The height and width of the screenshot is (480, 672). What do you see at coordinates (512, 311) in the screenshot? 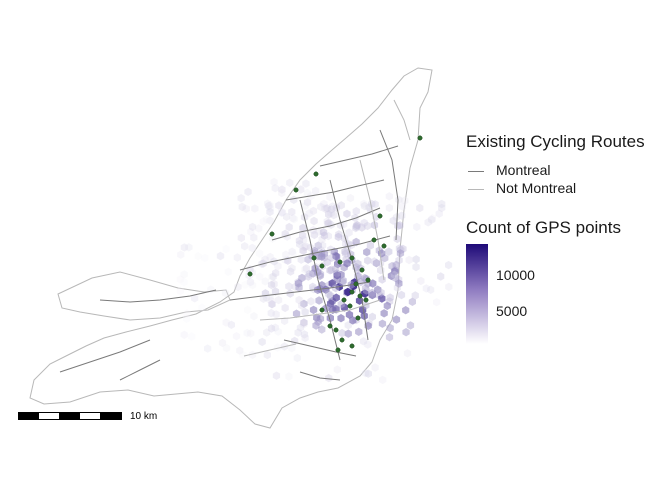
I see `colorbar-tick-5000: 5000` at bounding box center [512, 311].